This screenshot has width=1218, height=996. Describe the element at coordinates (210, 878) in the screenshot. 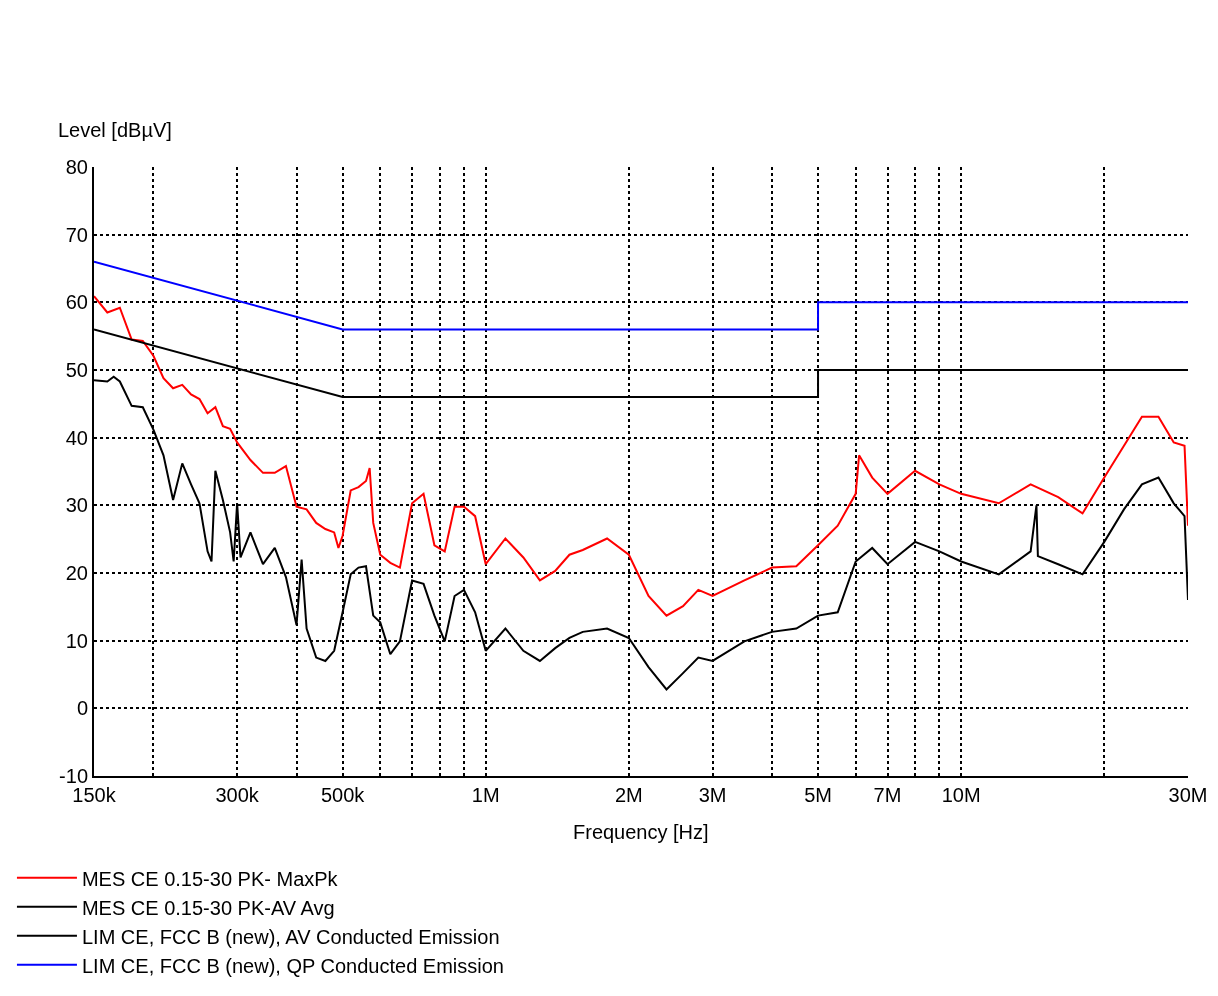

I see `legend-label: MES CE 0.15-30 PK- MaxPk` at that location.